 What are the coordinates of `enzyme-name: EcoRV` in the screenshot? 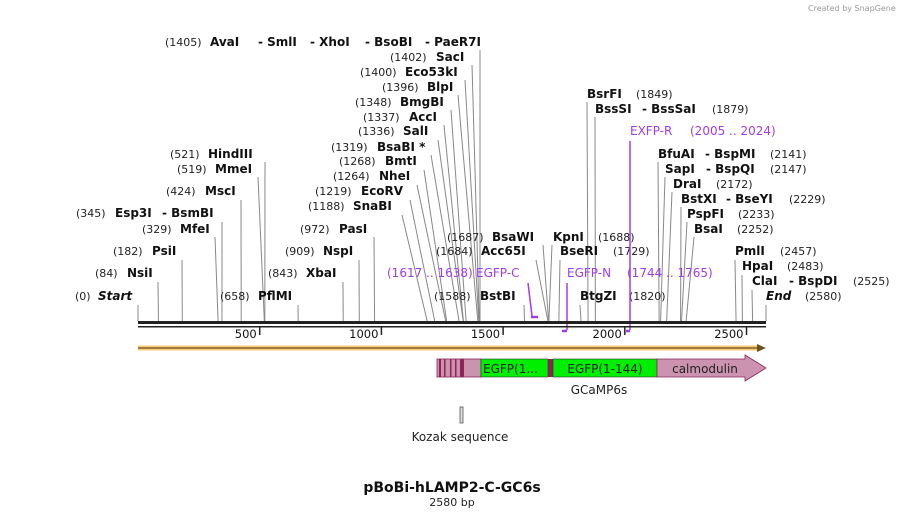 It's located at (382, 191).